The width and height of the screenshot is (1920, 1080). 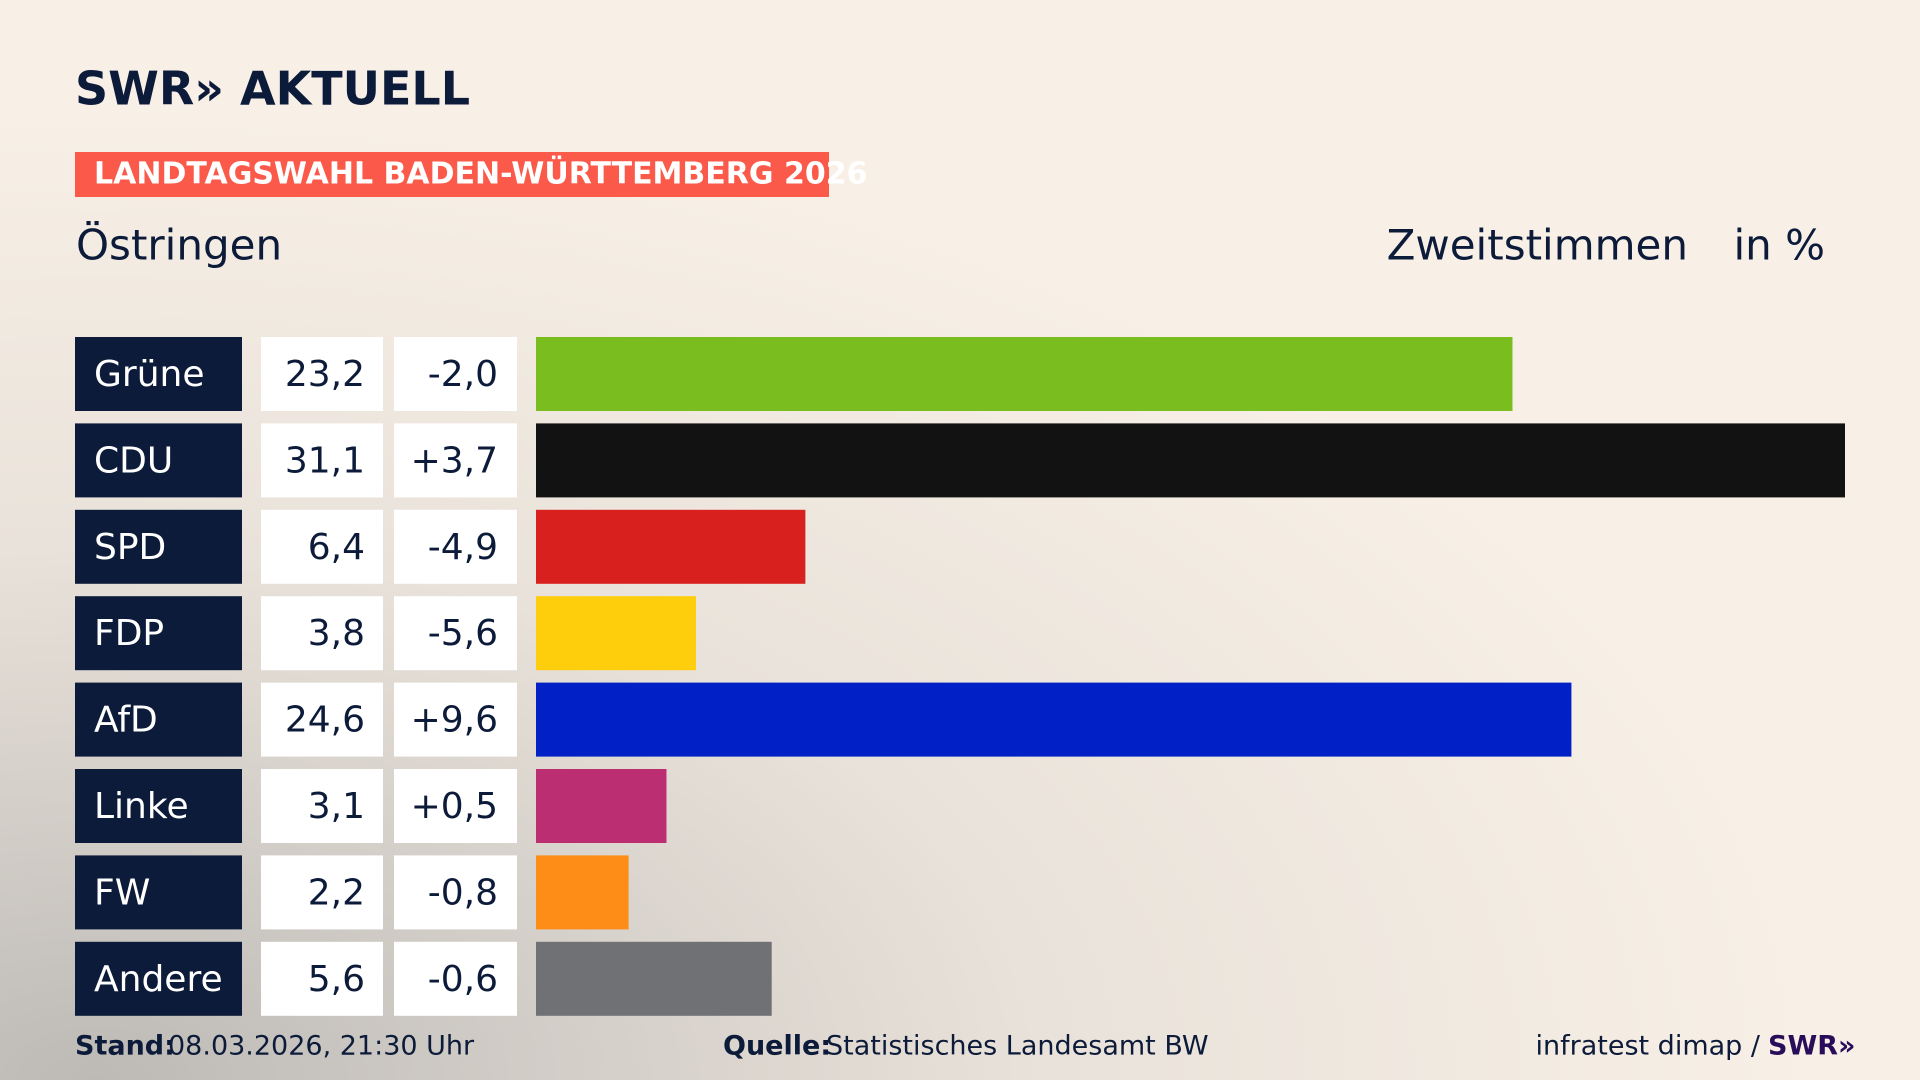 I want to click on party-label: Andere, so click(x=158, y=979).